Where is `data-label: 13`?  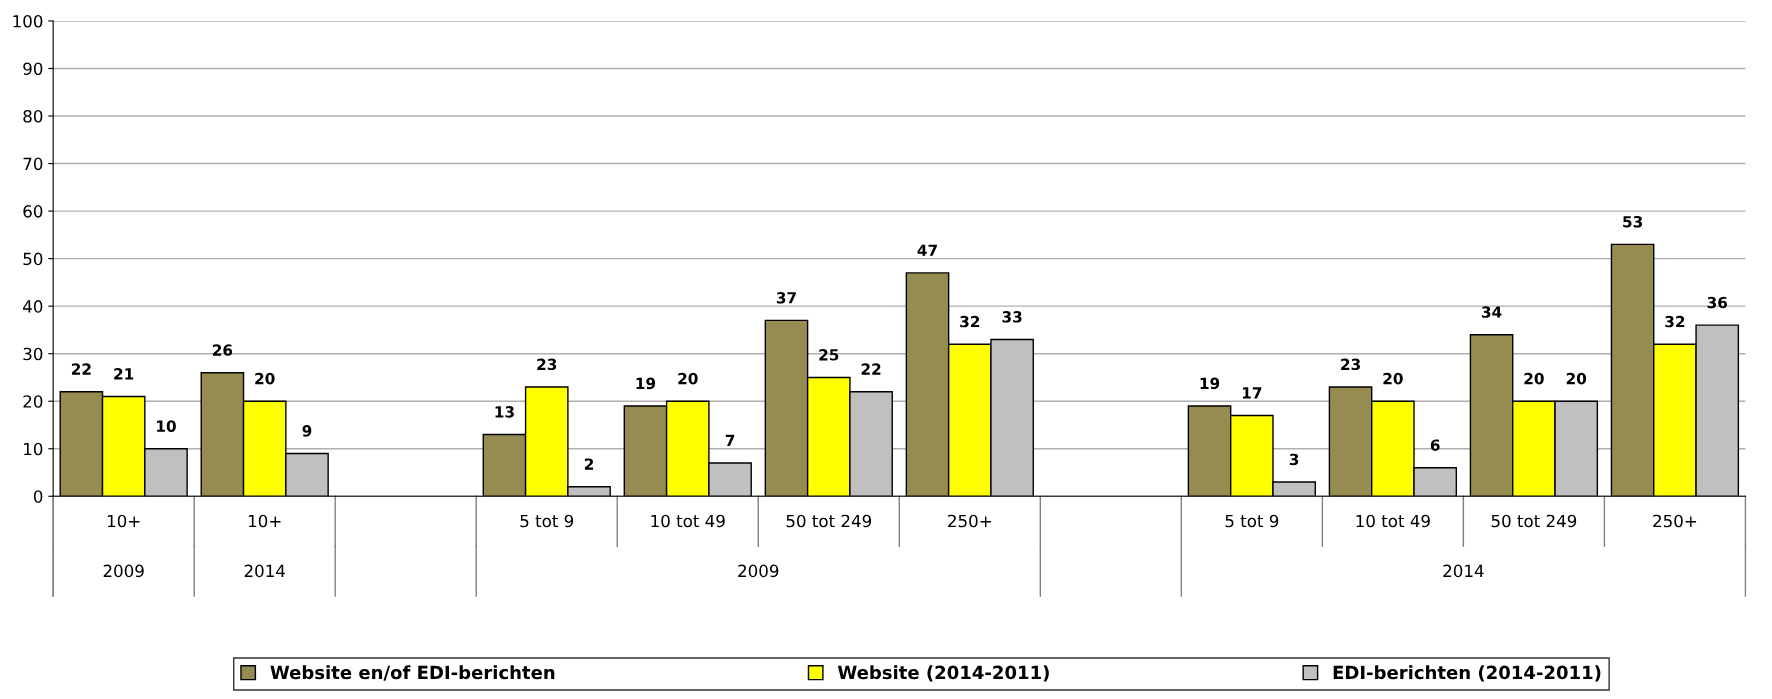 data-label: 13 is located at coordinates (504, 412).